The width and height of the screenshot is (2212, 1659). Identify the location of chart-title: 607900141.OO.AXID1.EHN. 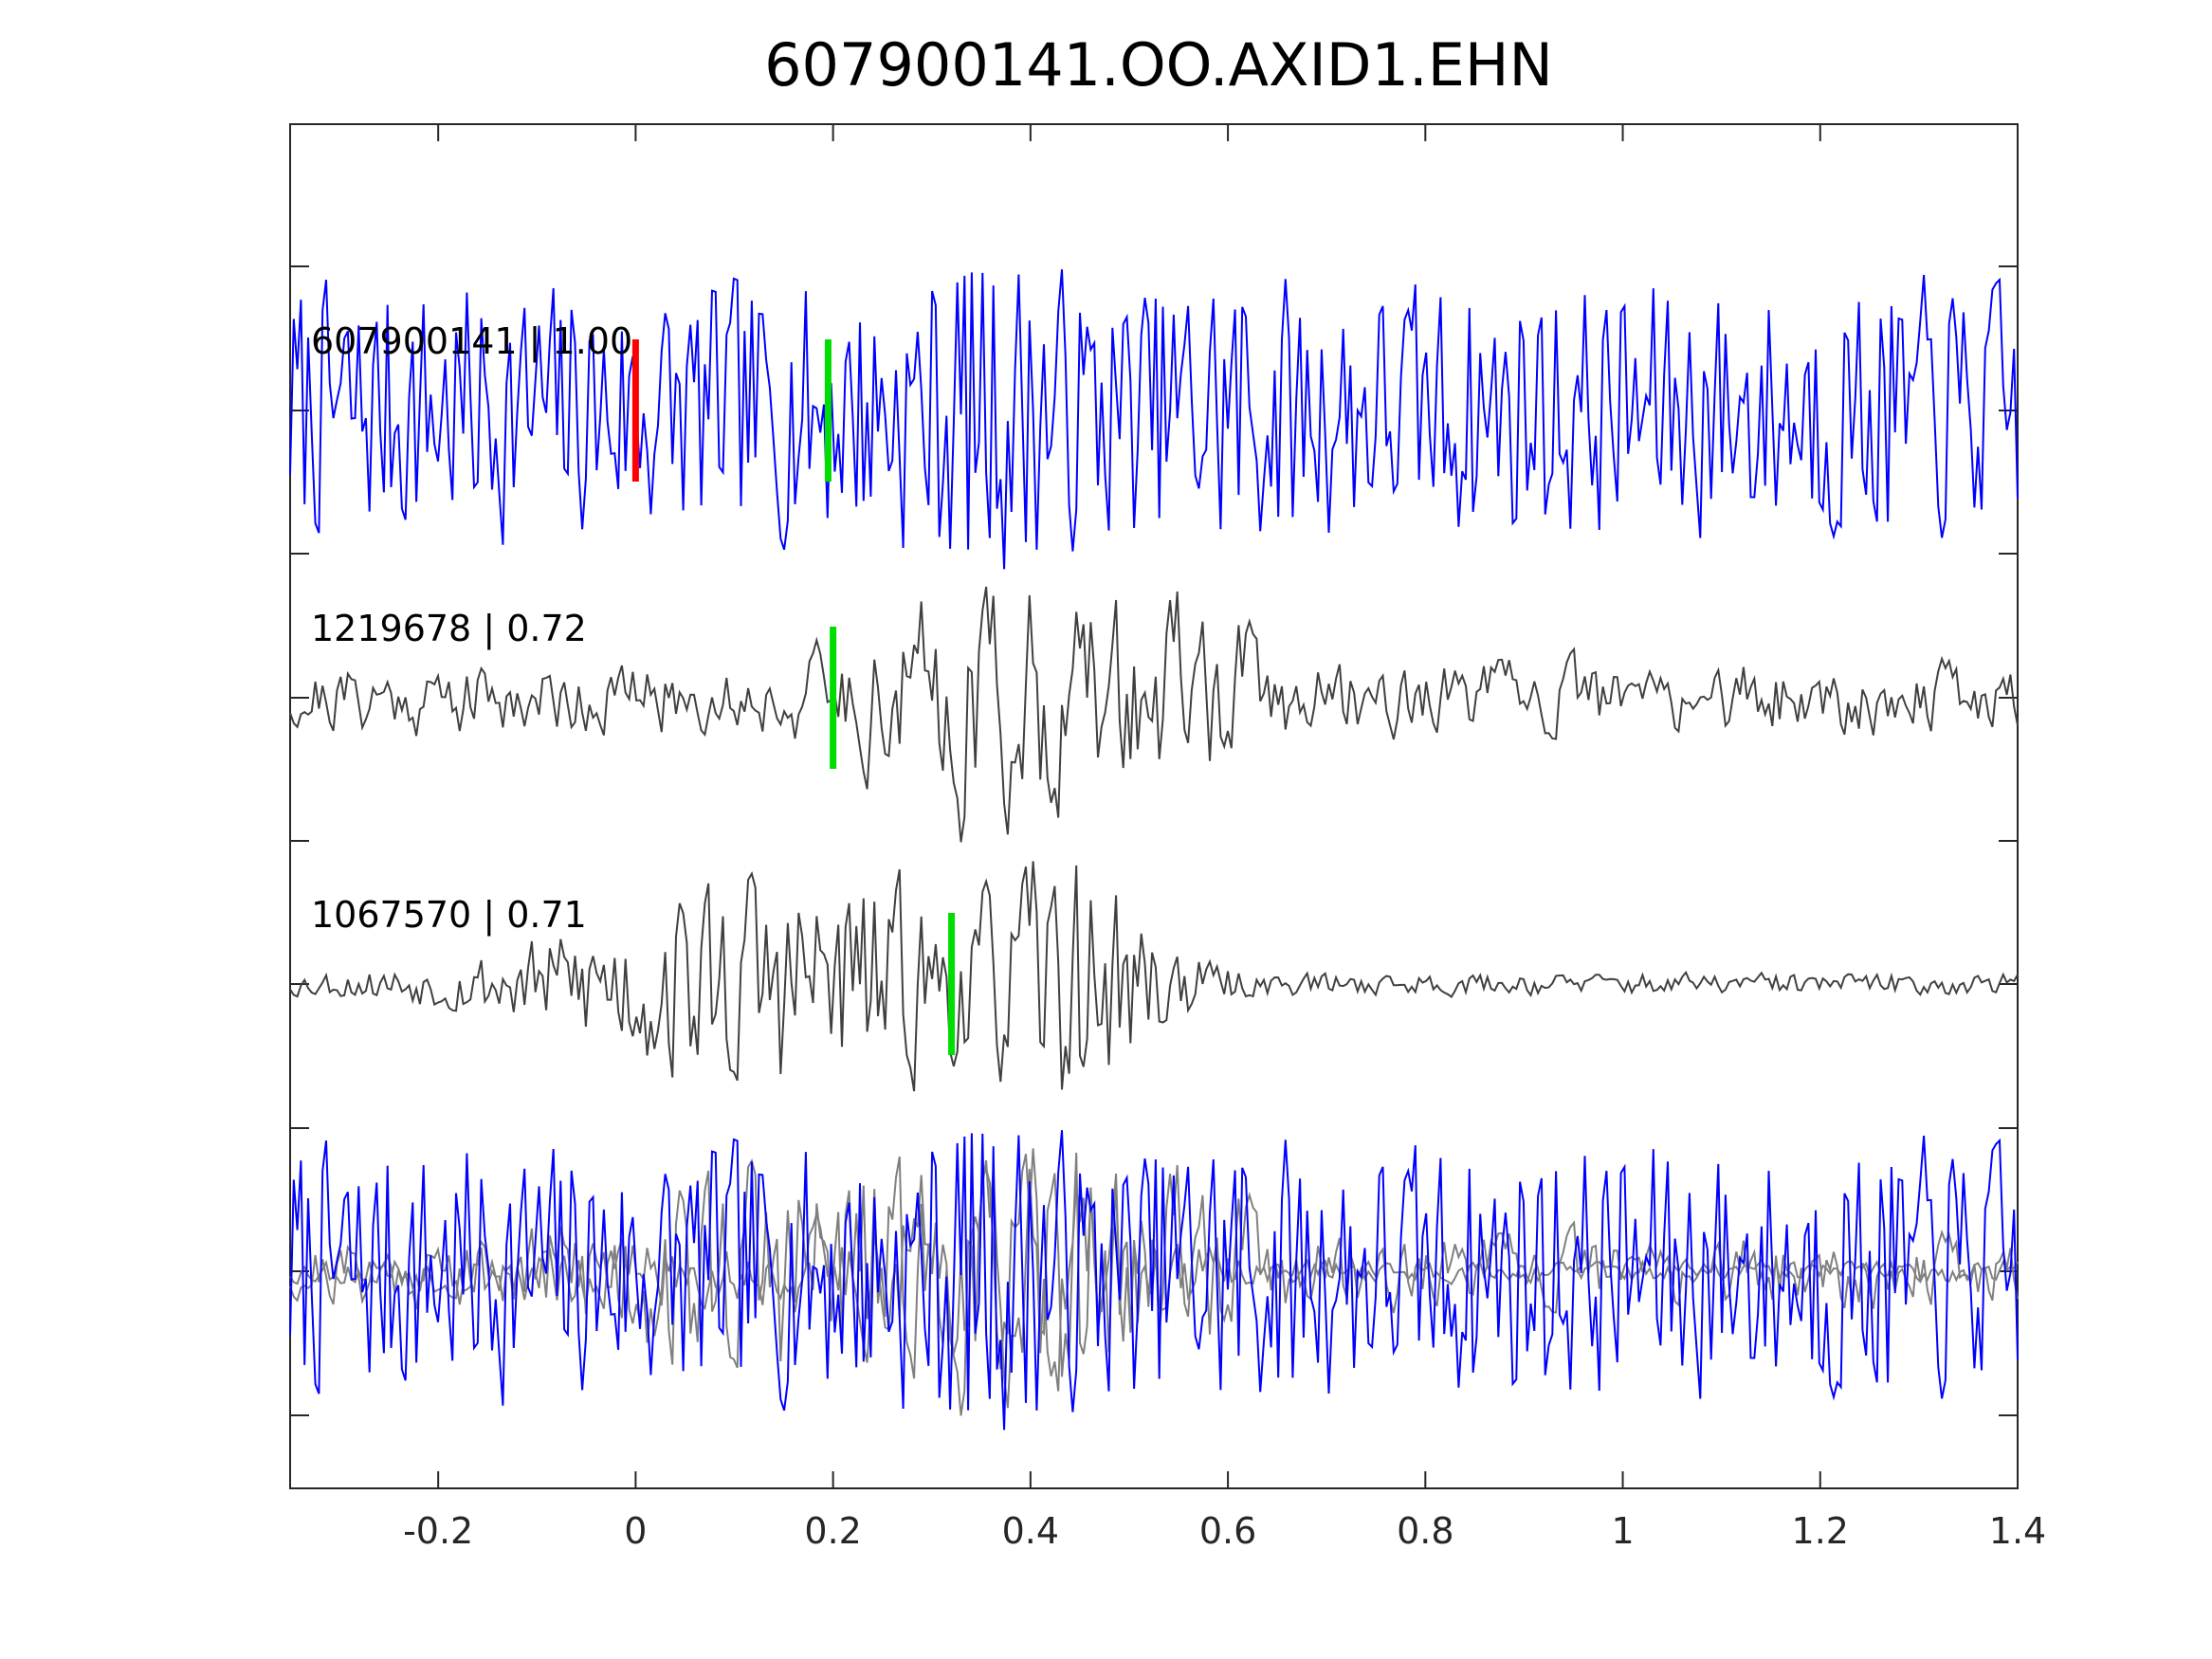
(1158, 65).